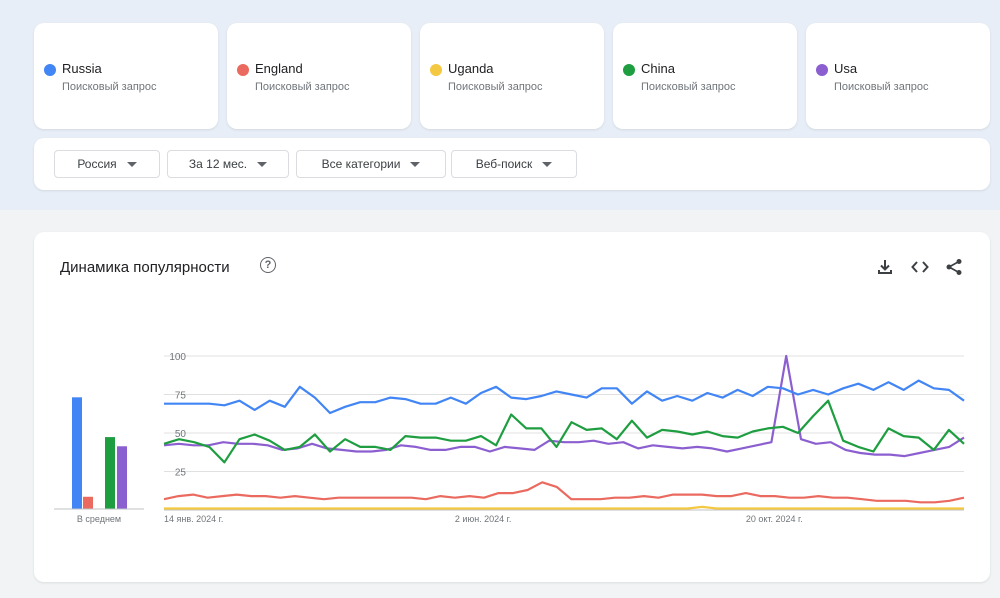 This screenshot has width=1000, height=598. What do you see at coordinates (954, 267) in the screenshot?
I see `share-icon` at bounding box center [954, 267].